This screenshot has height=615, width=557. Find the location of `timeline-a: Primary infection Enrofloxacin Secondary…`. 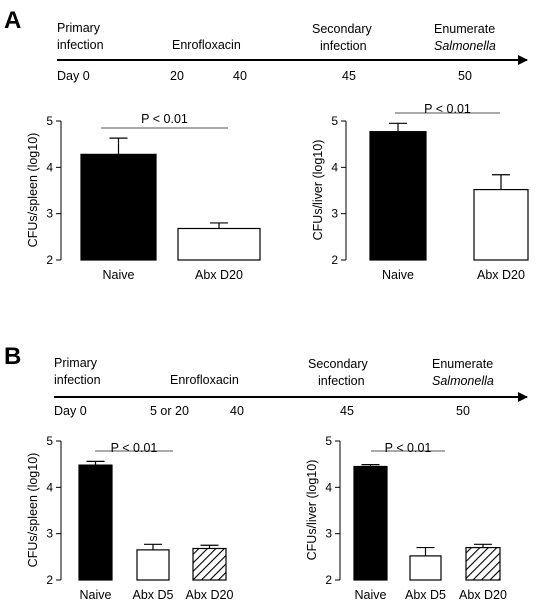

timeline-a: Primary infection Enrofloxacin Secondary… is located at coordinates (292, 52).